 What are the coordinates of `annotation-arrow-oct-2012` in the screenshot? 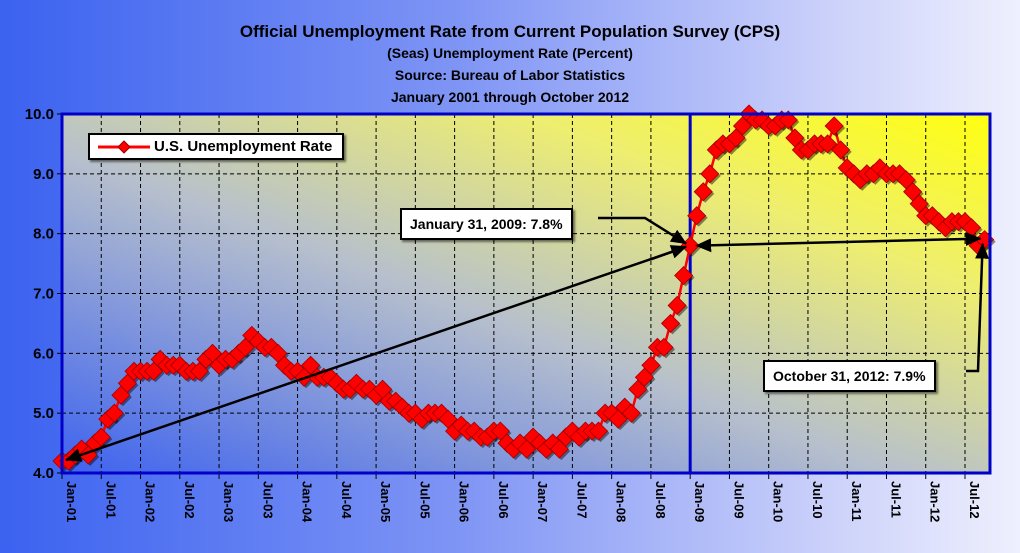 It's located at (978, 307).